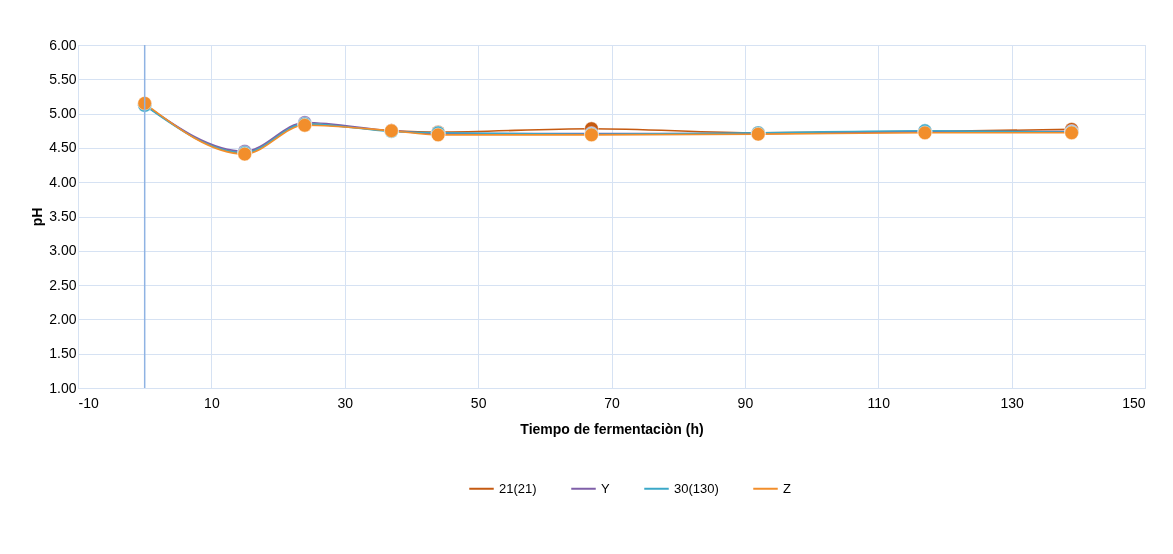  Describe the element at coordinates (605, 488) in the screenshot. I see `legend-label: Y` at that location.